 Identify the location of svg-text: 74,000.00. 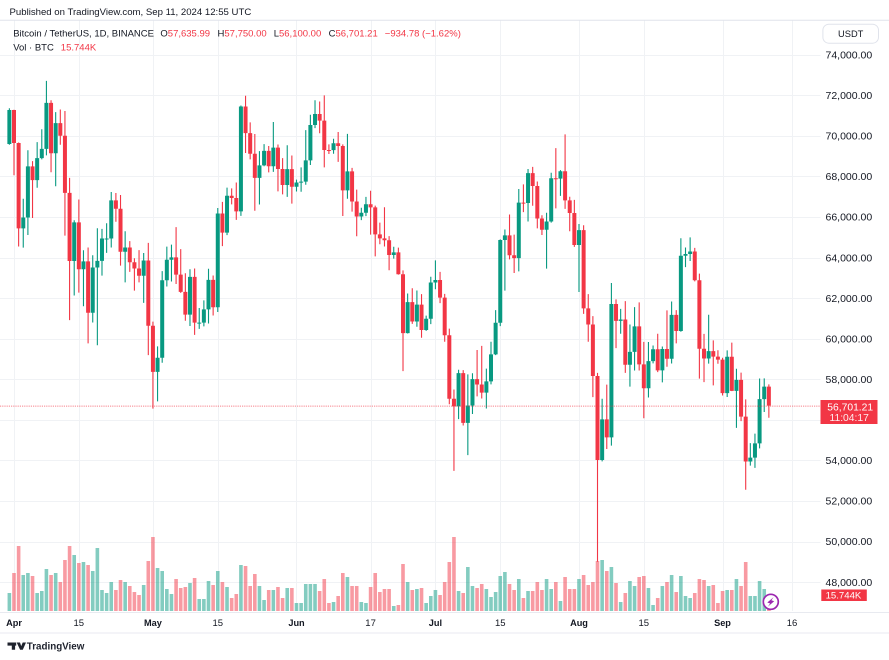
(849, 56).